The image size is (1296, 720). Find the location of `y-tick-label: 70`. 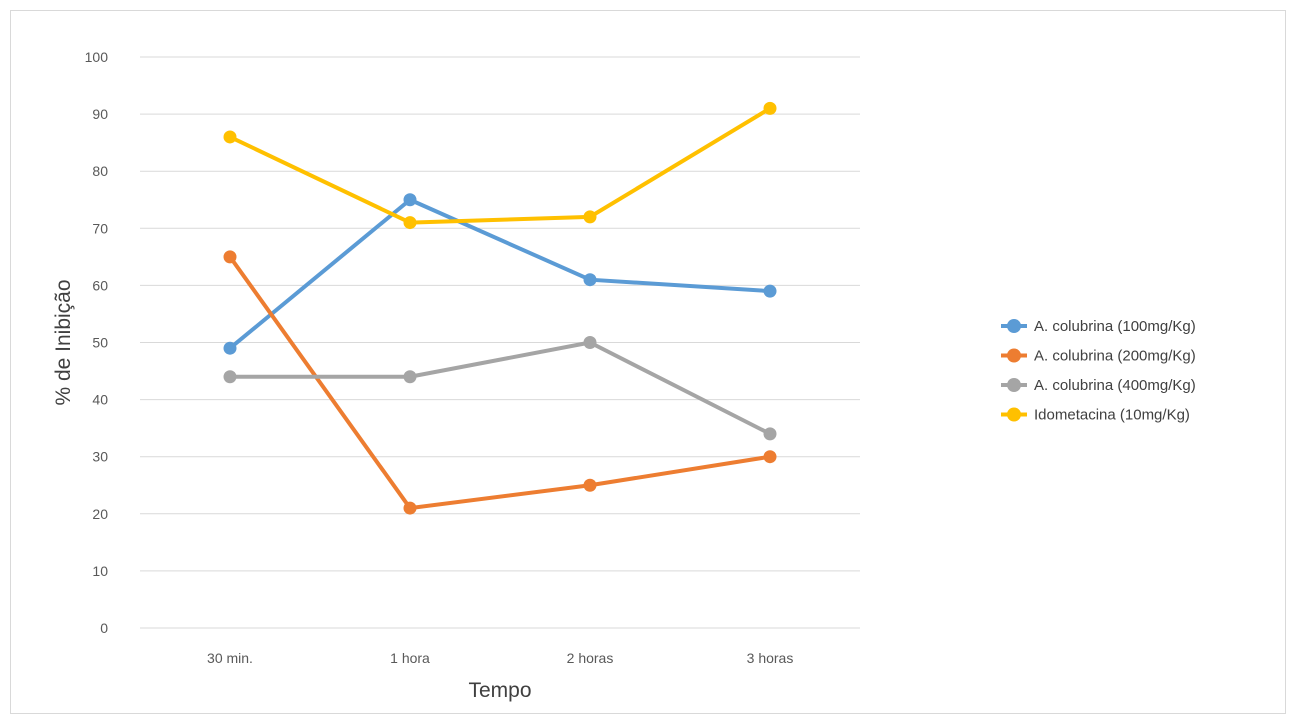

y-tick-label: 70 is located at coordinates (100, 228).